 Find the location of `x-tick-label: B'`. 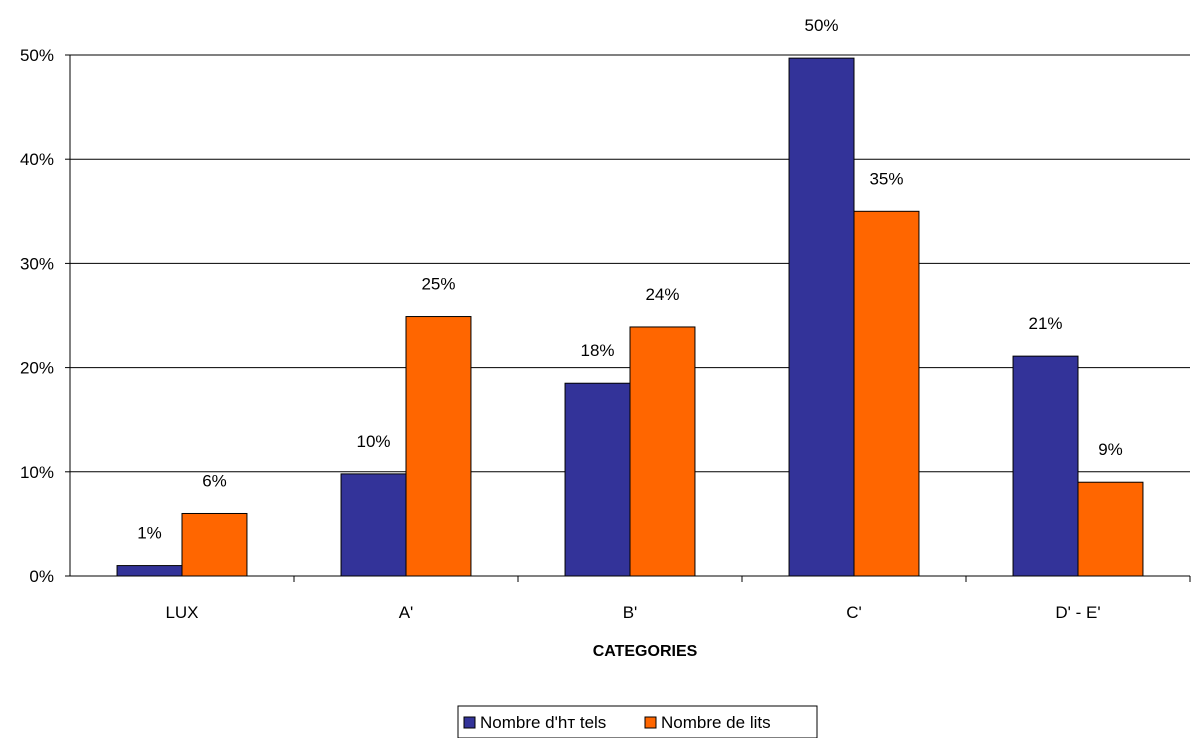

x-tick-label: B' is located at coordinates (630, 612).